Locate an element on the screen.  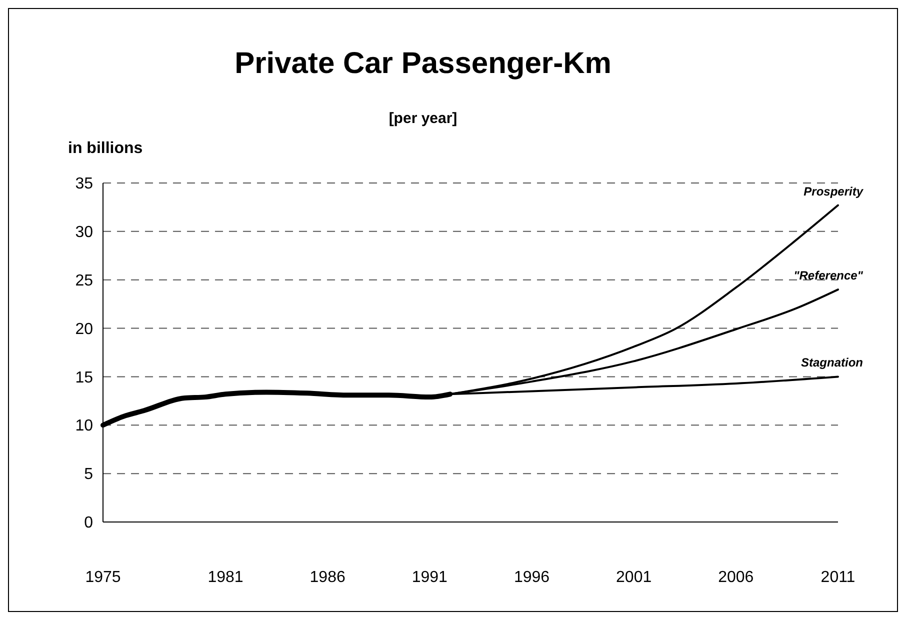
series-label: Stagnation is located at coordinates (832, 363).